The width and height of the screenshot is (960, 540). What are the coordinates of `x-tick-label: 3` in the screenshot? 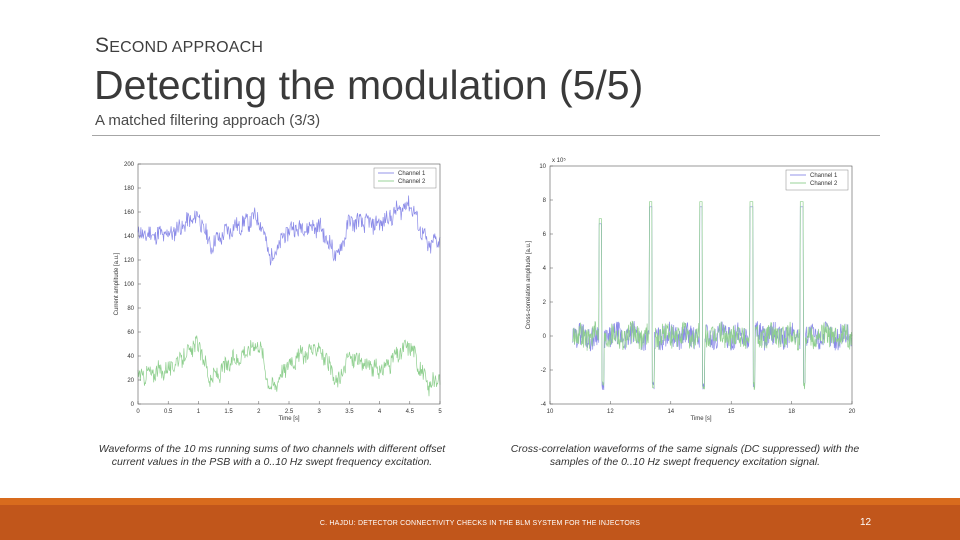 It's located at (320, 412).